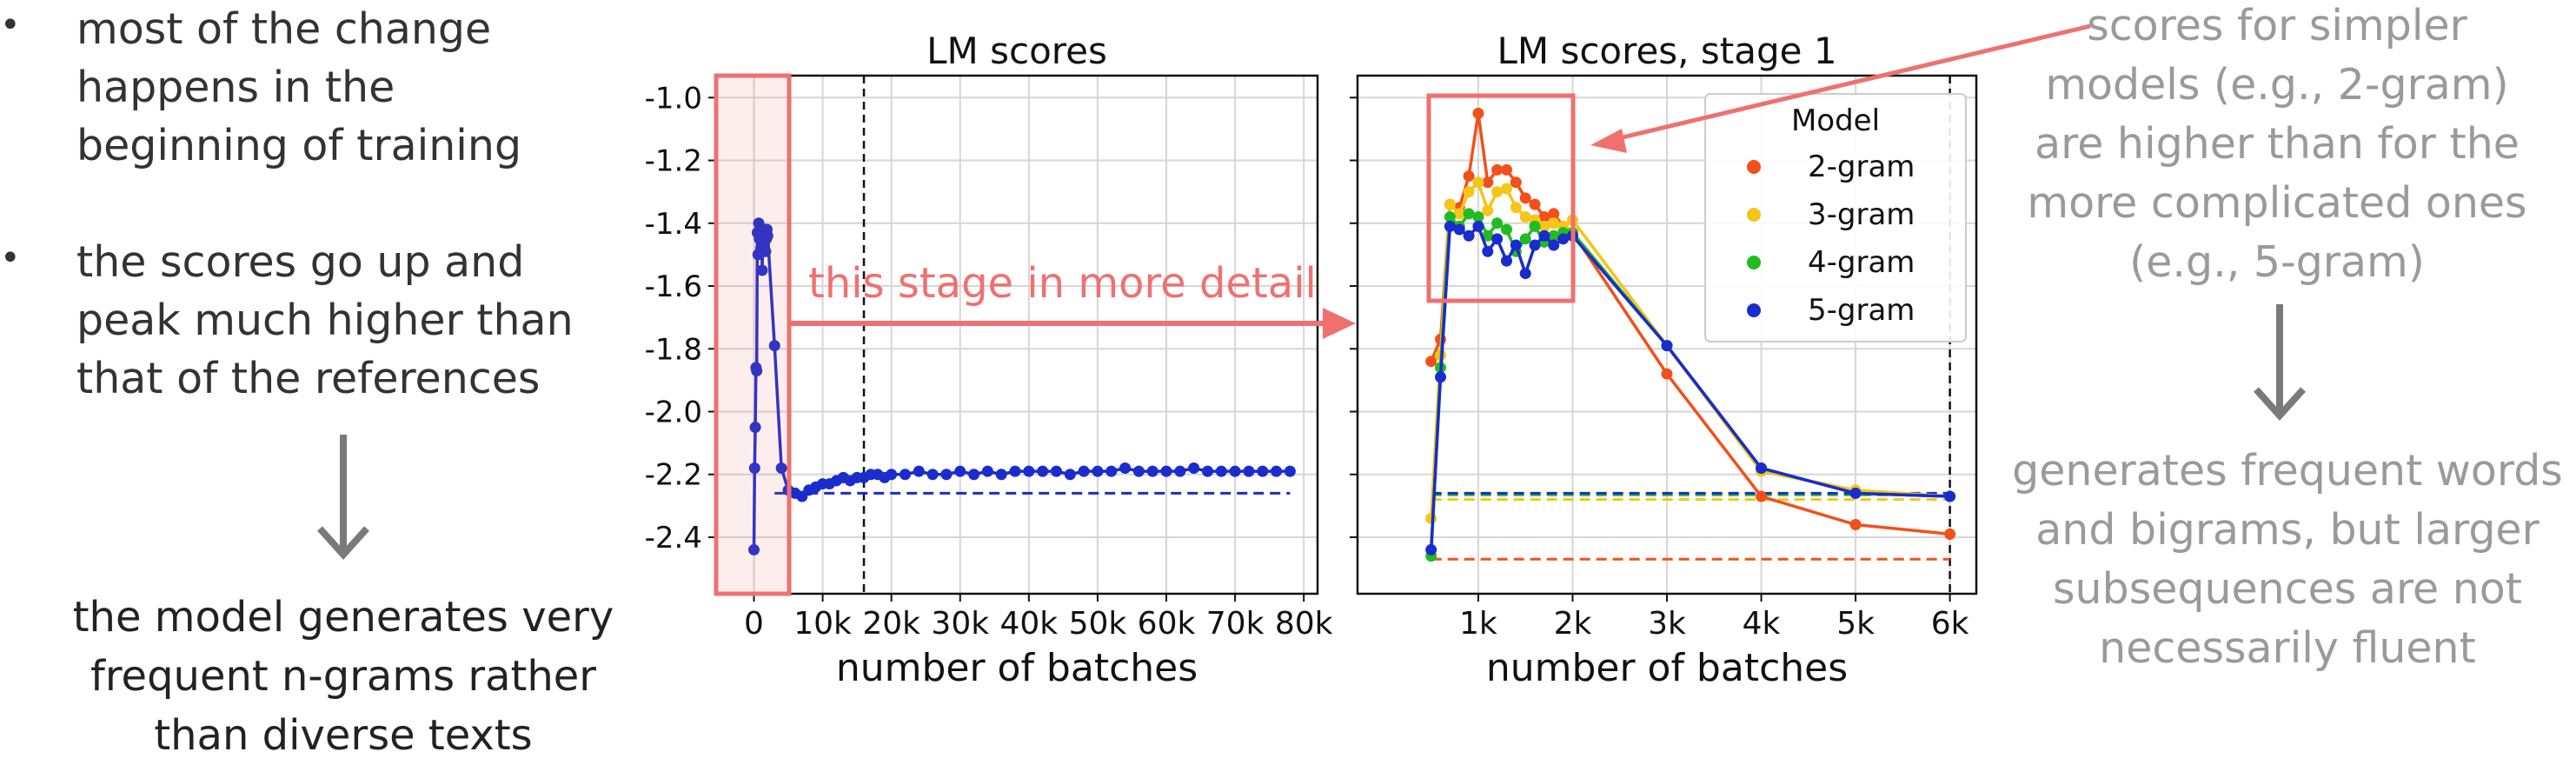 The height and width of the screenshot is (765, 2576). What do you see at coordinates (1666, 51) in the screenshot?
I see `chart-title: LM scores, stage 1` at bounding box center [1666, 51].